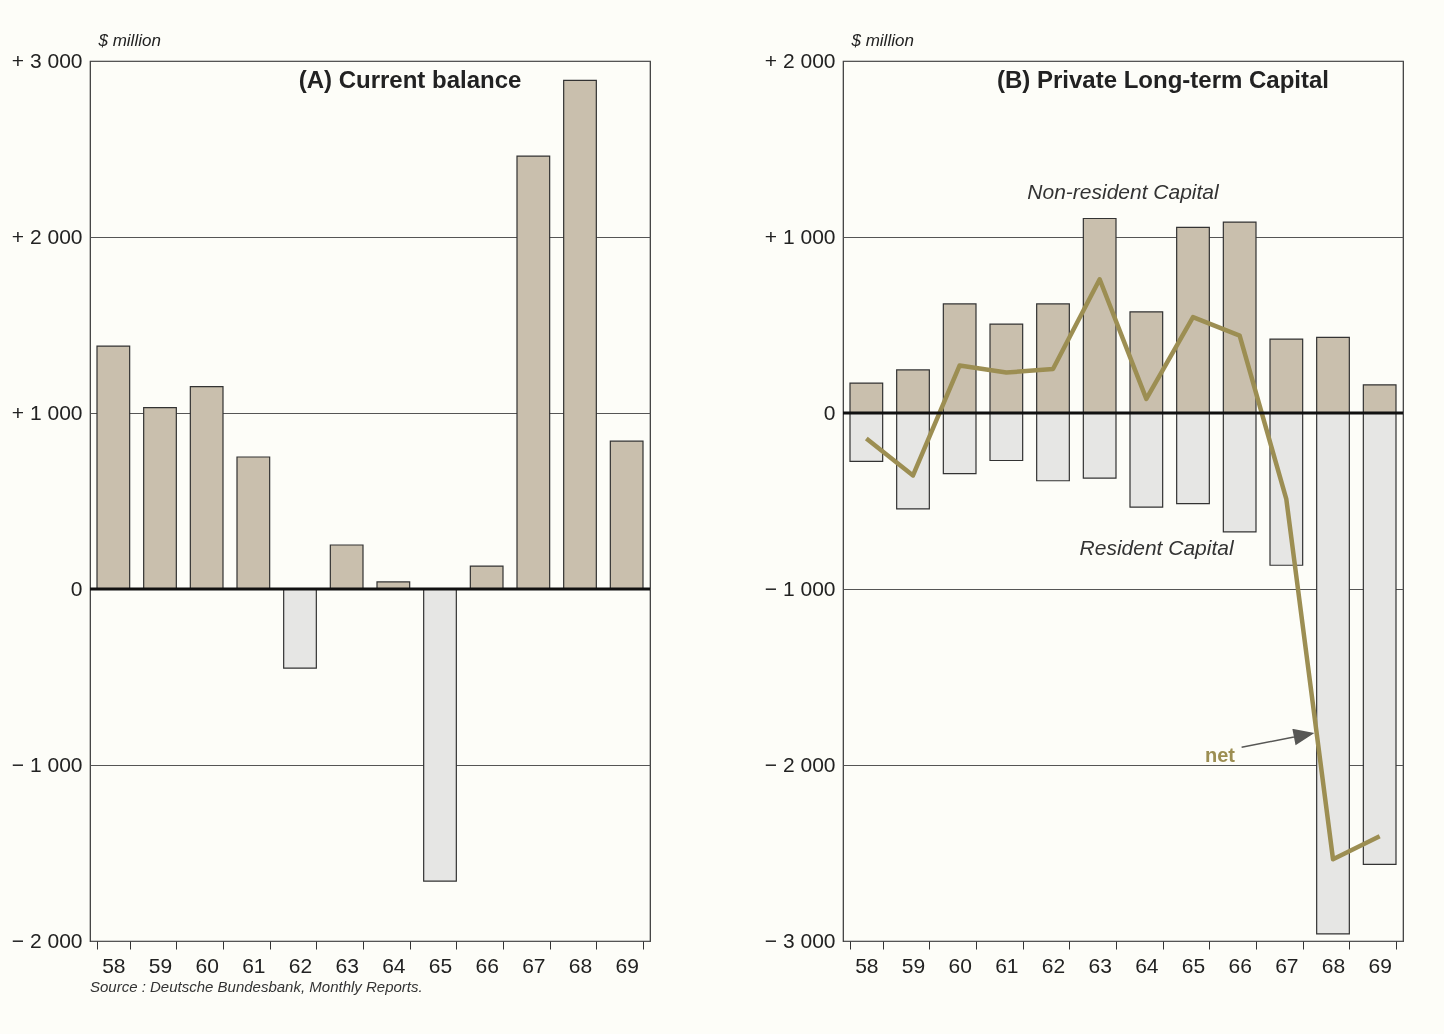 The width and height of the screenshot is (1444, 1034). Describe the element at coordinates (1124, 191) in the screenshot. I see `series-label: Non-resident Capital` at that location.